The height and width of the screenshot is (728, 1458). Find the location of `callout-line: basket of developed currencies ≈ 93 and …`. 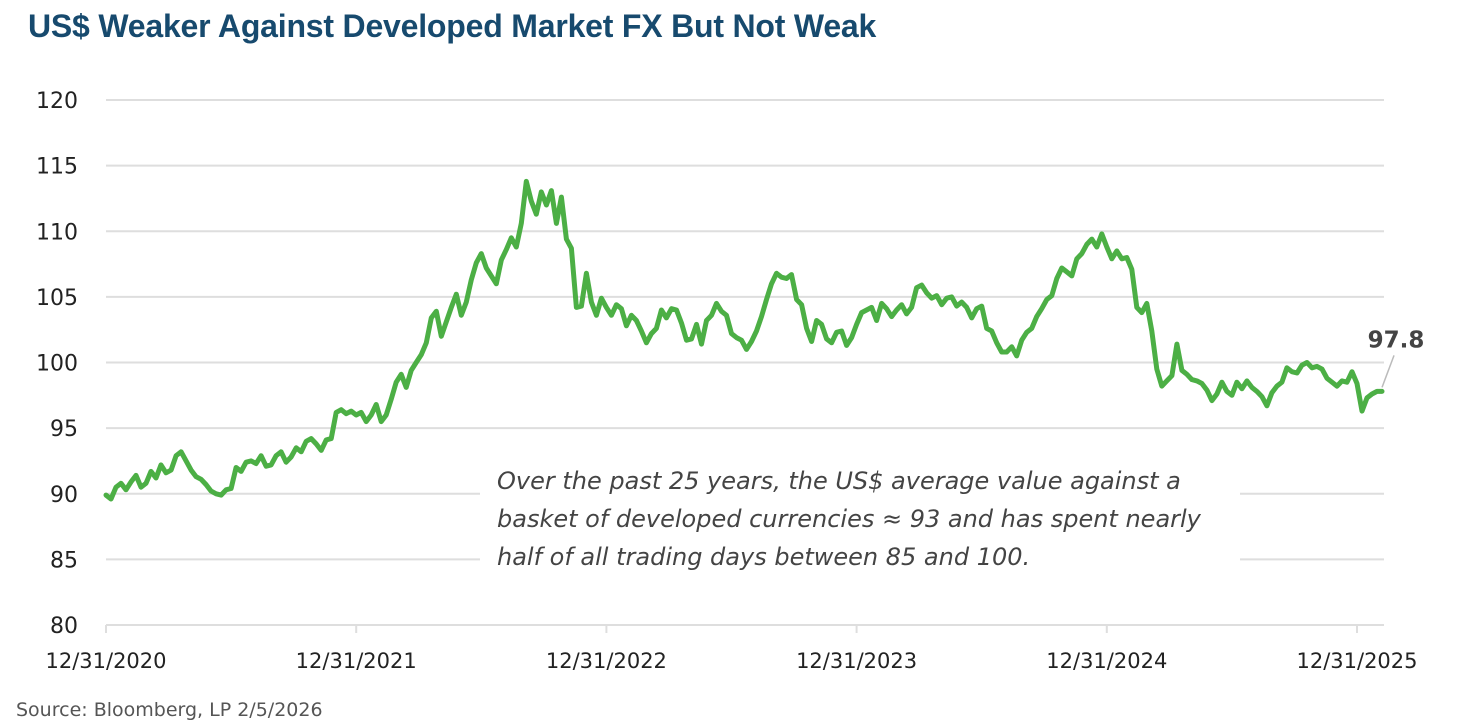

callout-line: basket of developed currencies ≈ 93 and … is located at coordinates (849, 519).